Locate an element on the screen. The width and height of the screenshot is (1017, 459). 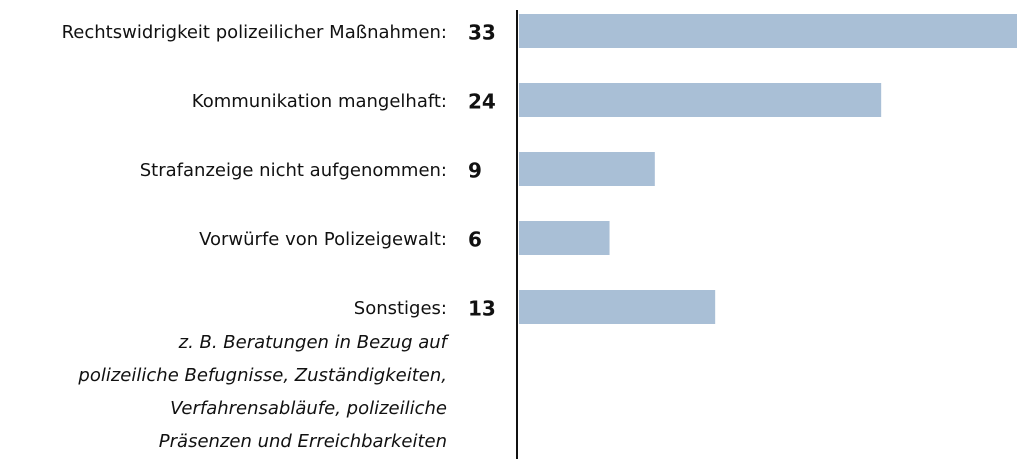
value-label: 33 is located at coordinates (482, 33).